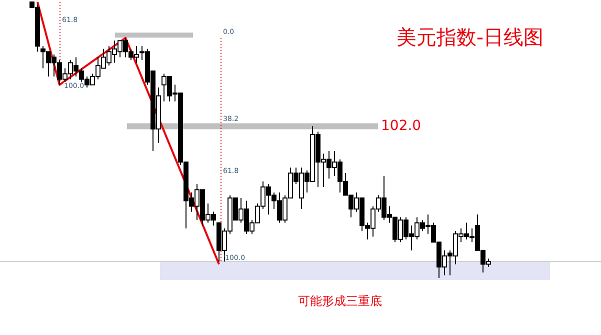 The height and width of the screenshot is (335, 601). Describe the element at coordinates (470, 37) in the screenshot. I see `text: 美元指数-日线图` at that location.